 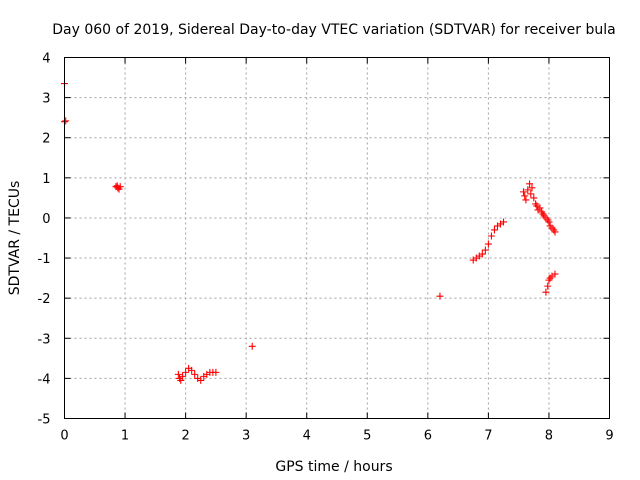 What do you see at coordinates (15, 238) in the screenshot?
I see `y-axis-label: SDTVAR / TECUs` at bounding box center [15, 238].